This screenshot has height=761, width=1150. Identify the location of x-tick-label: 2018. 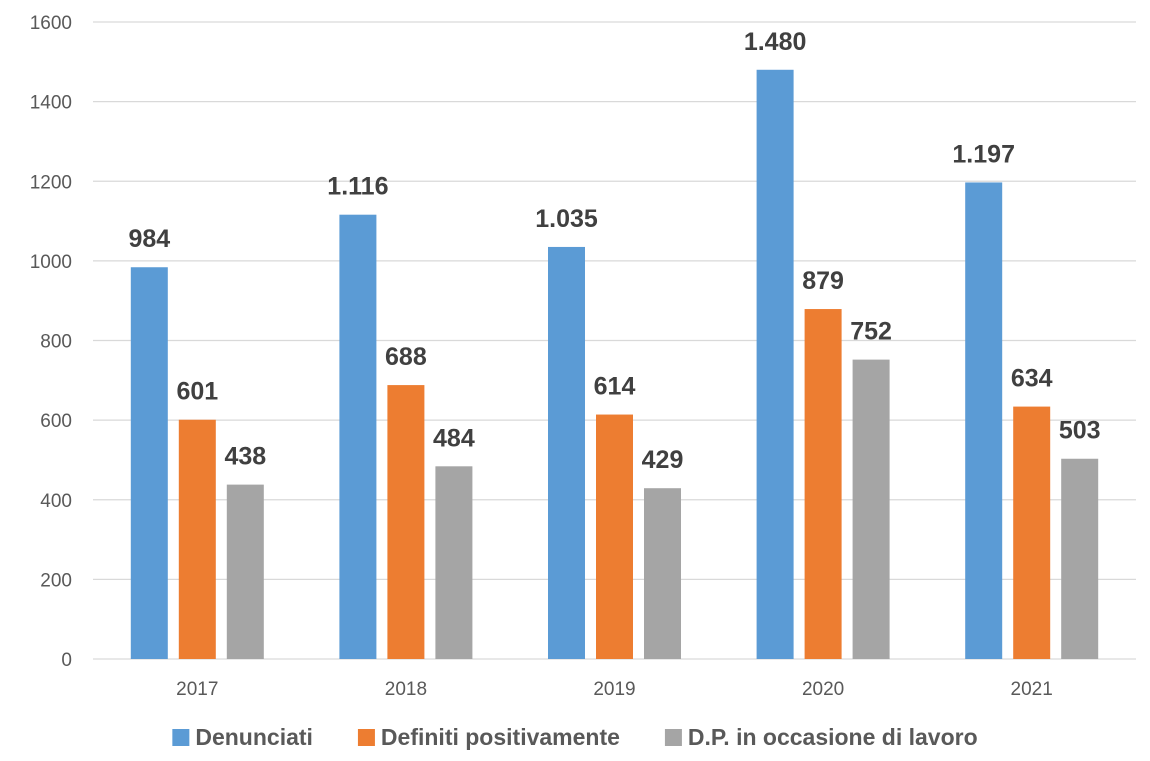
(406, 689).